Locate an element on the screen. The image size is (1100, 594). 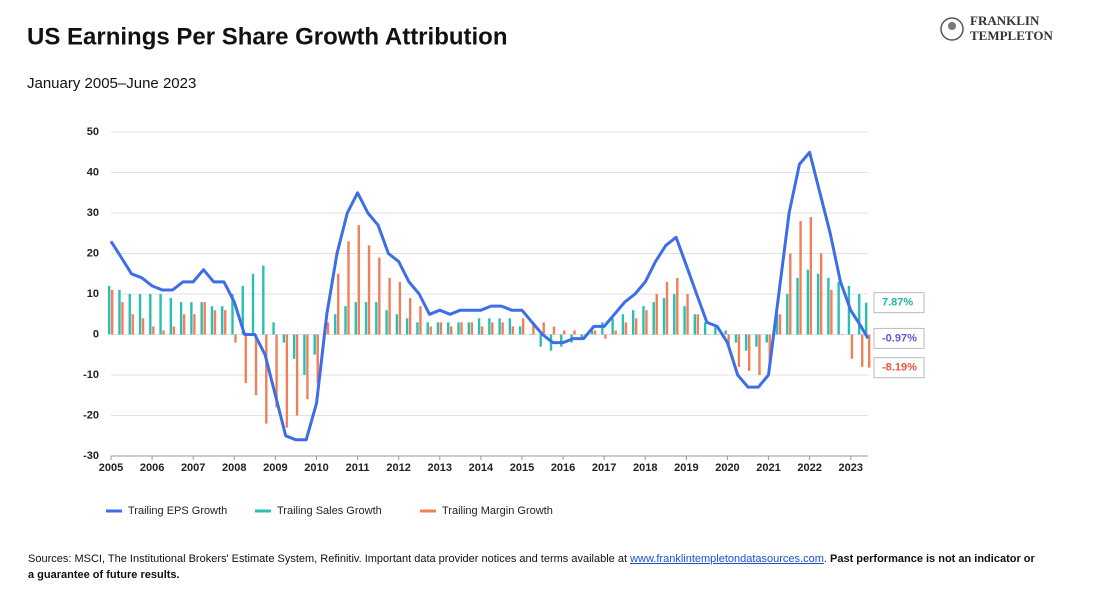
chart-subtitle: January 2005–June 2023 is located at coordinates (111, 83).